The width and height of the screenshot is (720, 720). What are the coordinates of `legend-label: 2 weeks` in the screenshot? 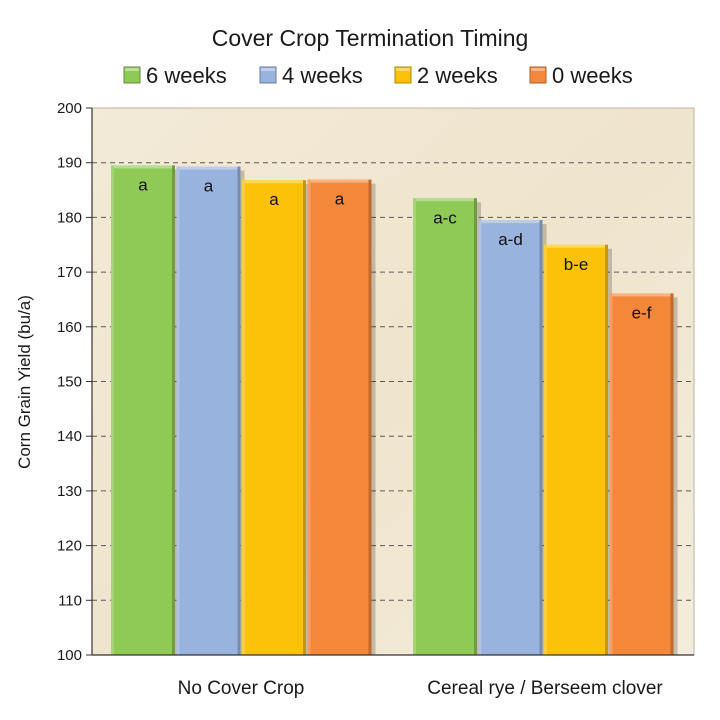 It's located at (457, 75).